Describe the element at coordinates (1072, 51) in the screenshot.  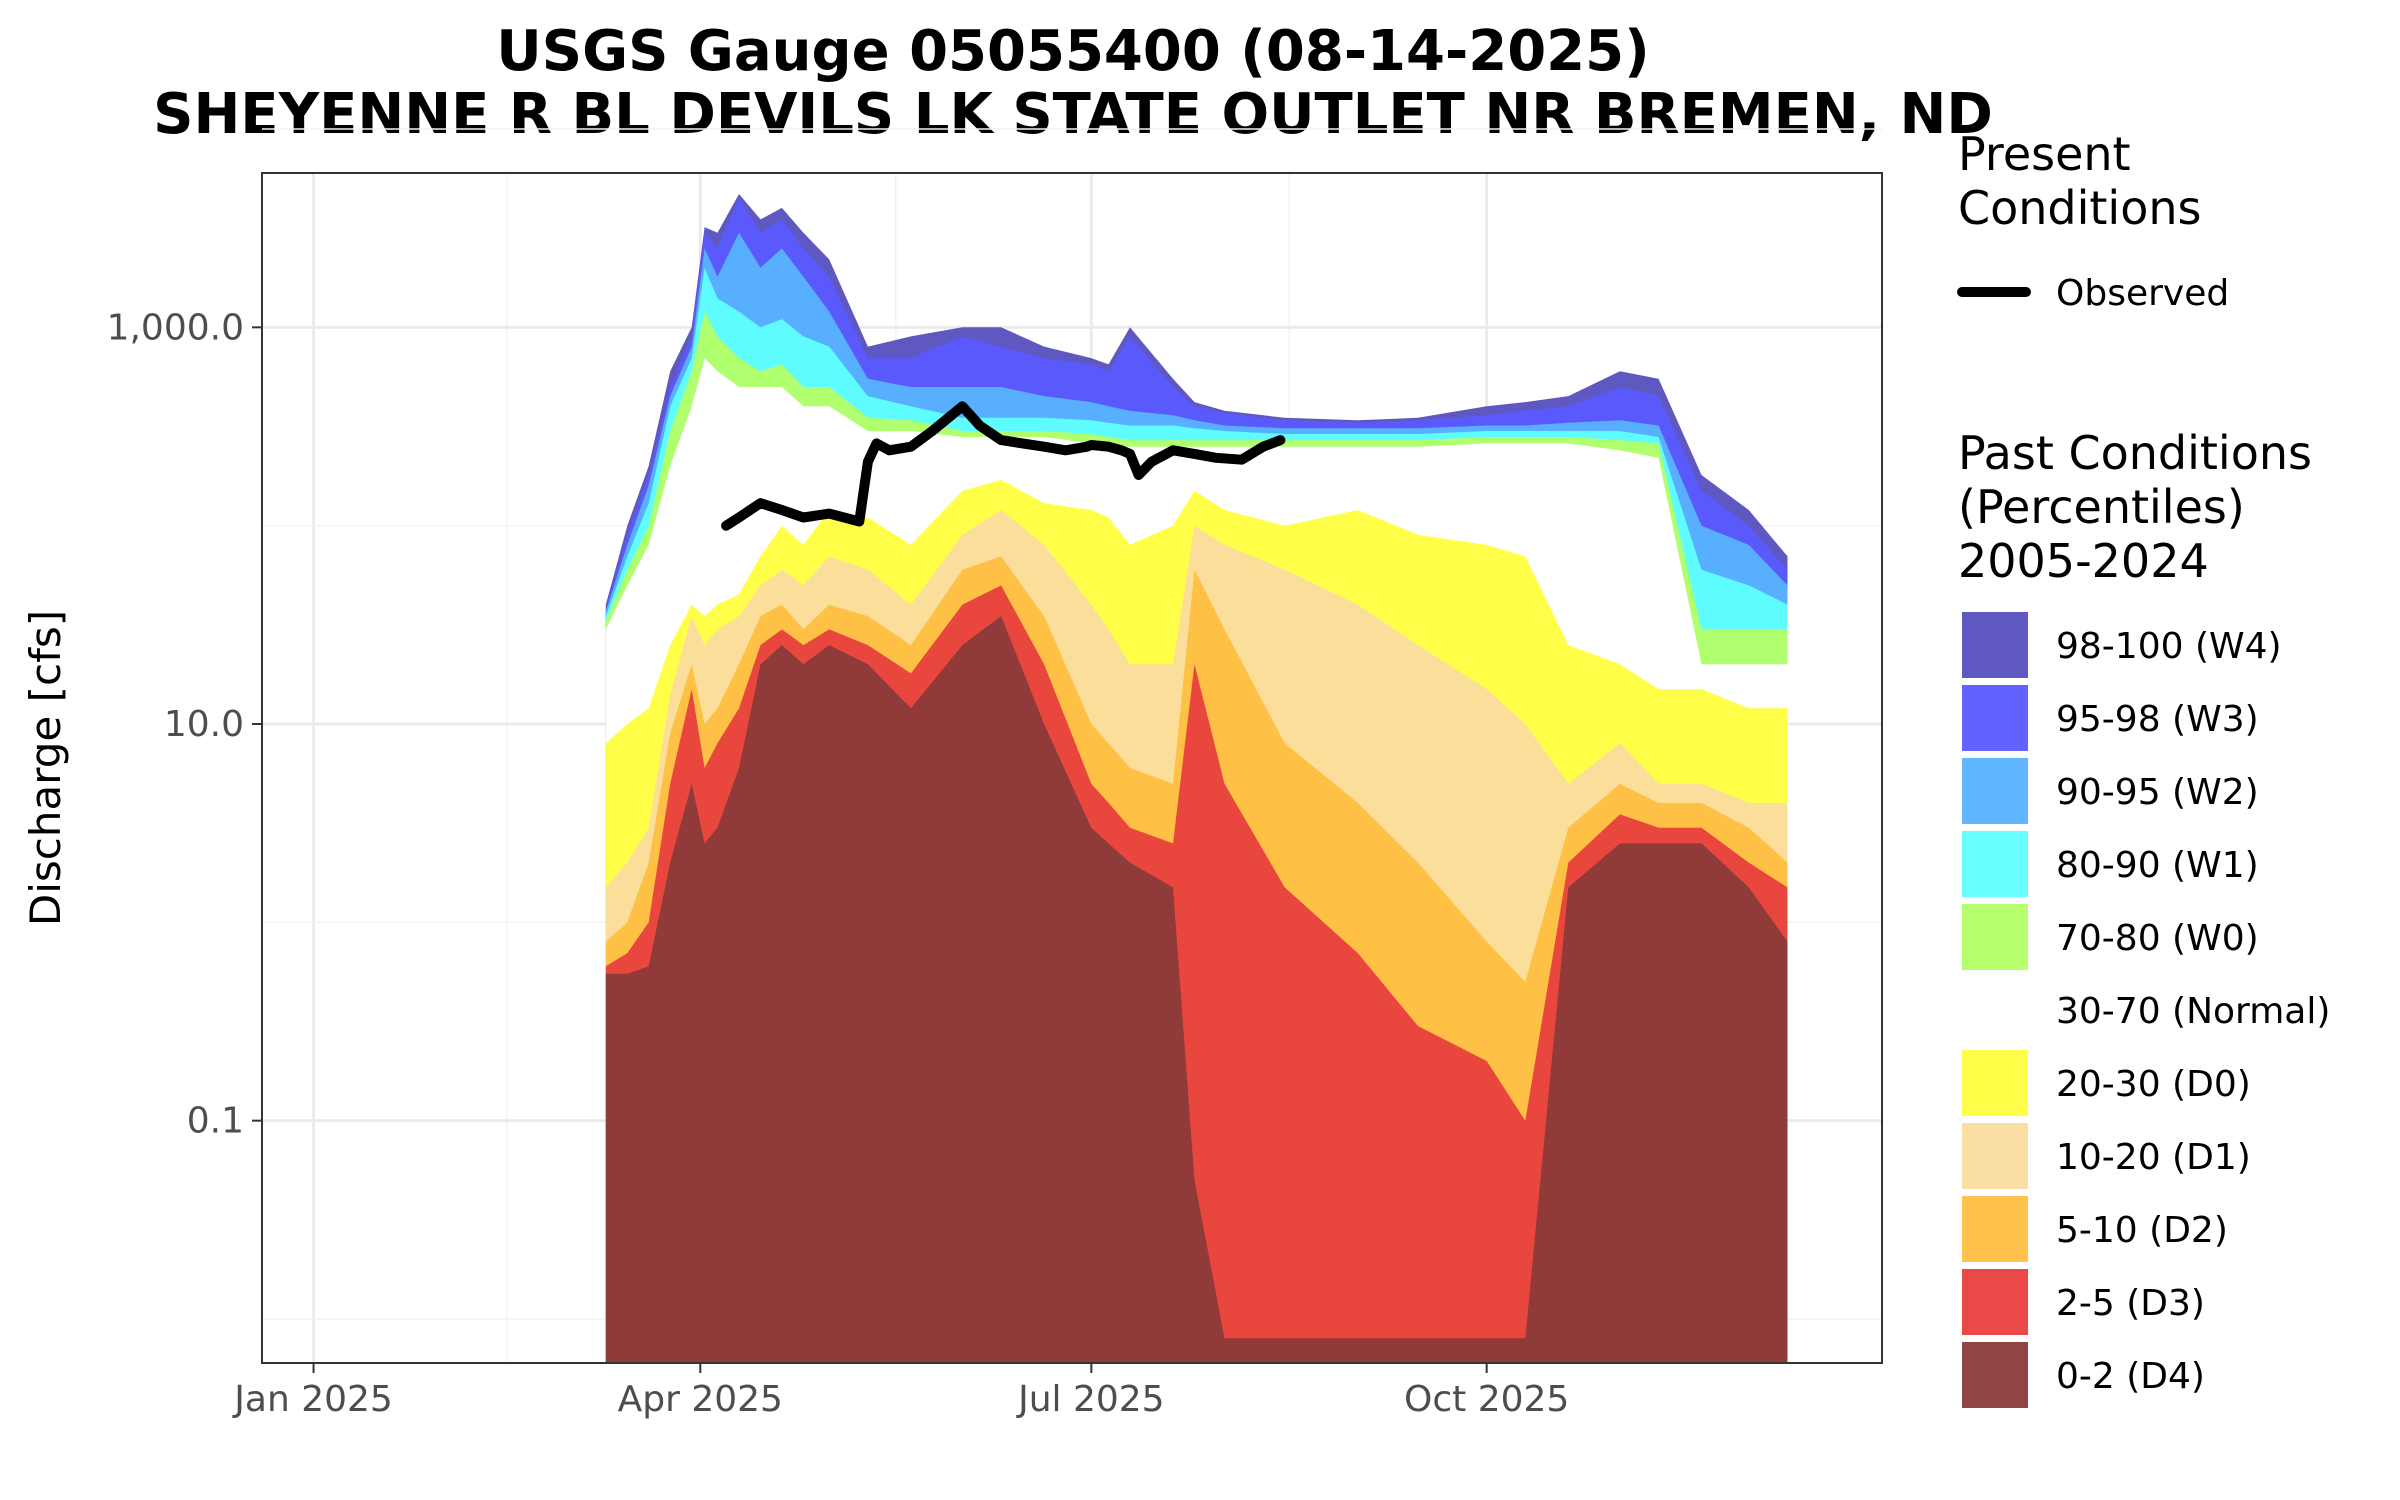
I see `chart-title-line-1: USGS Gauge 05055400 (08-14-2025)` at that location.